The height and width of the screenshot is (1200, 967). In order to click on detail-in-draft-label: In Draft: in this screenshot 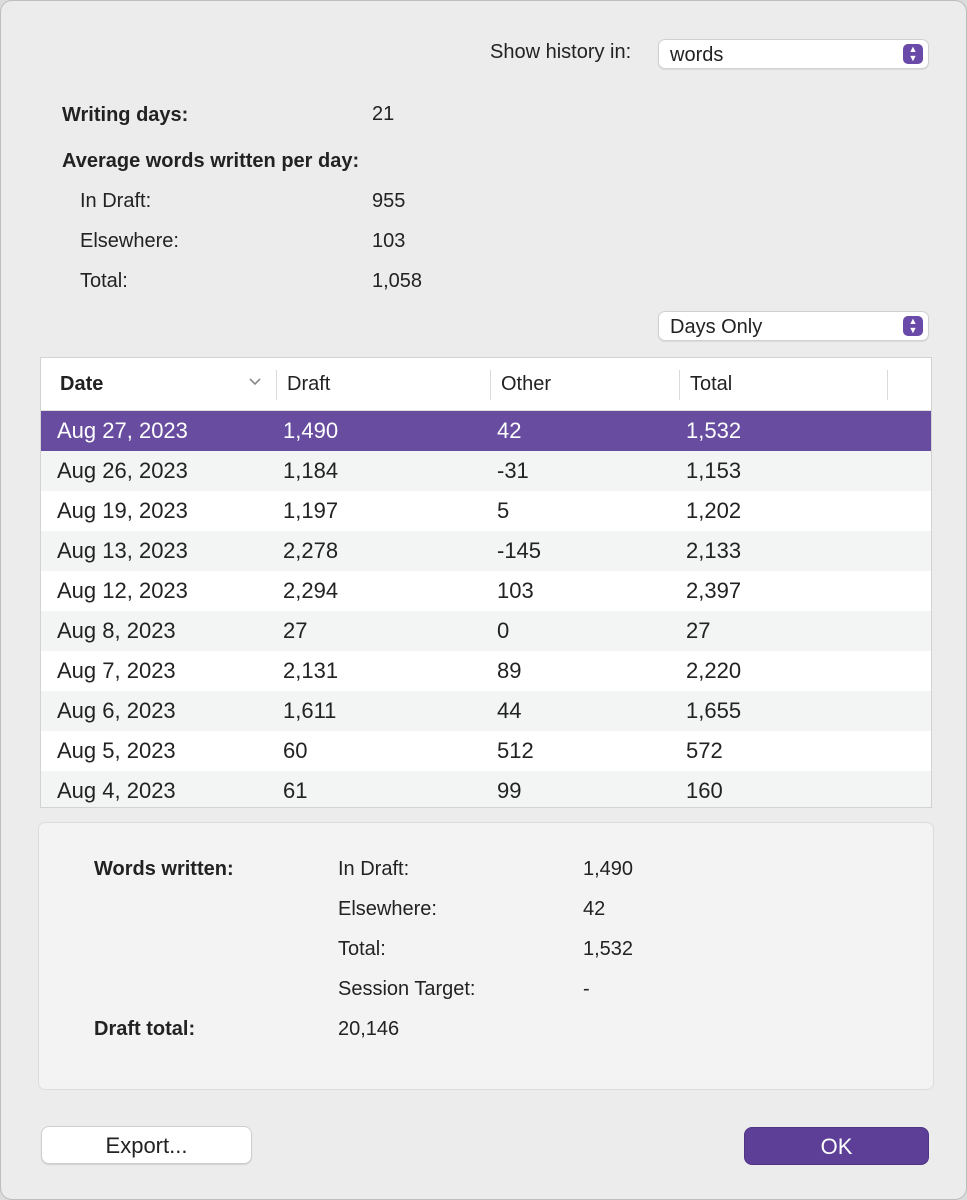, I will do `click(374, 869)`.